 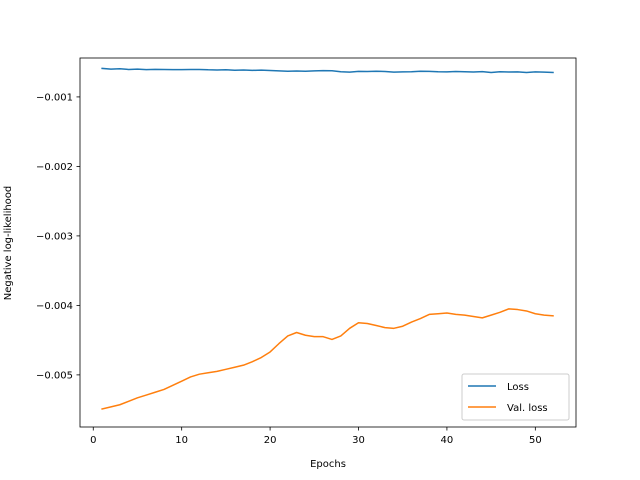 I want to click on y-tick-label: −0.002, so click(x=54, y=167).